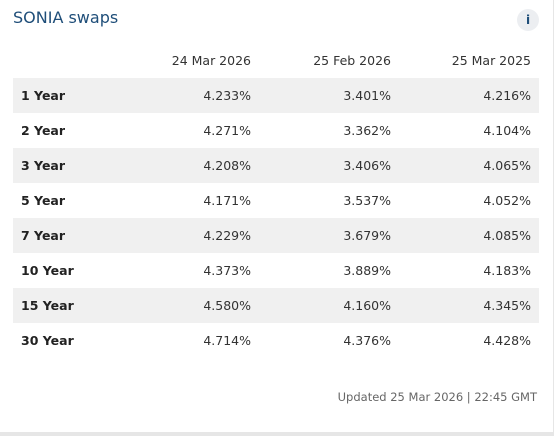  I want to click on rate-cell: 3.406%, so click(329, 165).